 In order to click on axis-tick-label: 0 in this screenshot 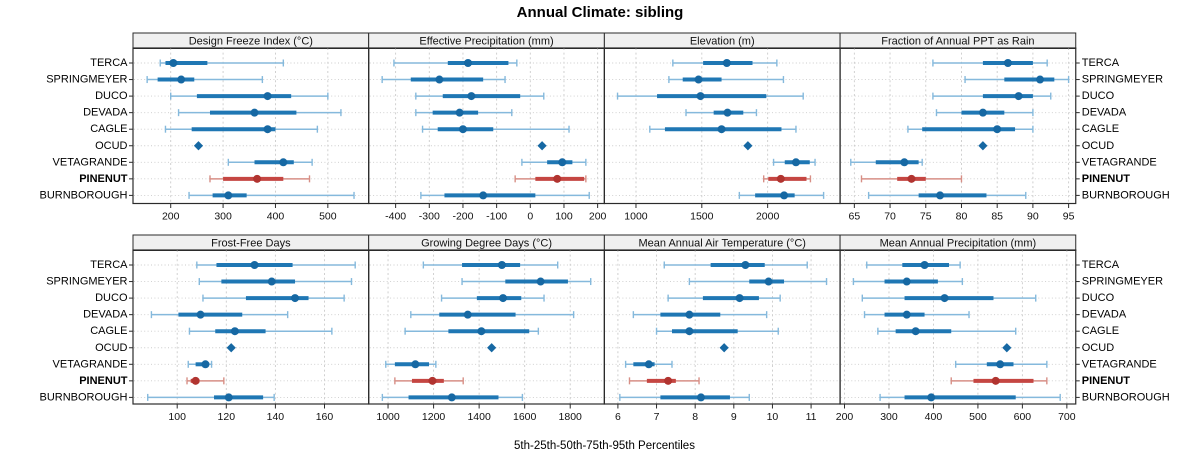, I will do `click(530, 217)`.